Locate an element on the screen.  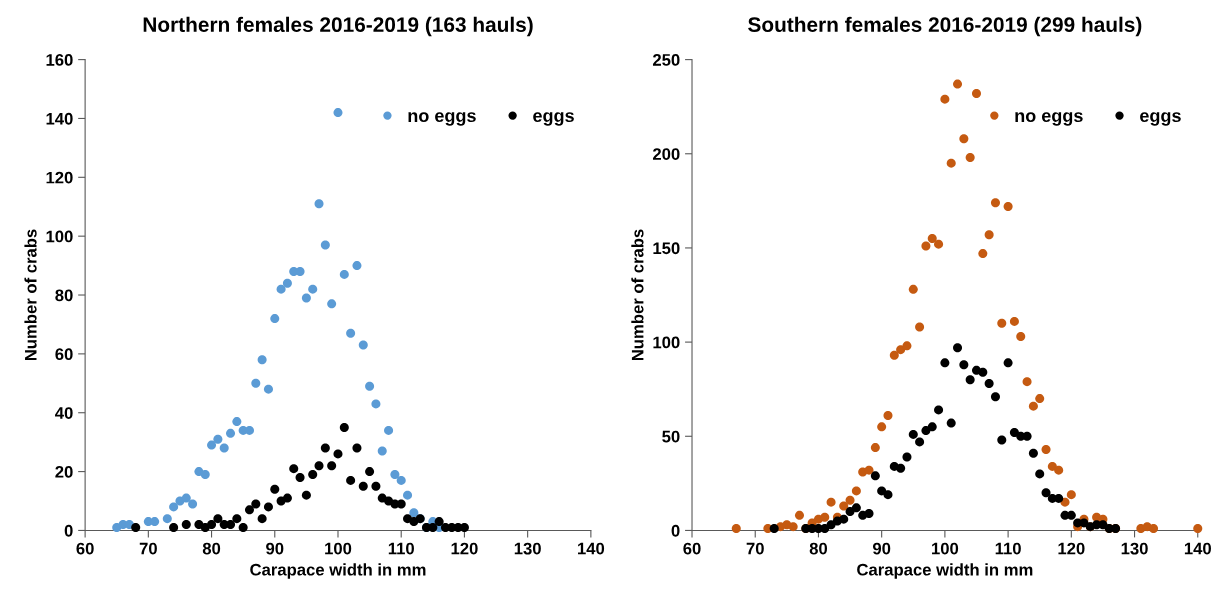
chart-title: Northern females 2016-2019 (163 hauls) is located at coordinates (338, 26).